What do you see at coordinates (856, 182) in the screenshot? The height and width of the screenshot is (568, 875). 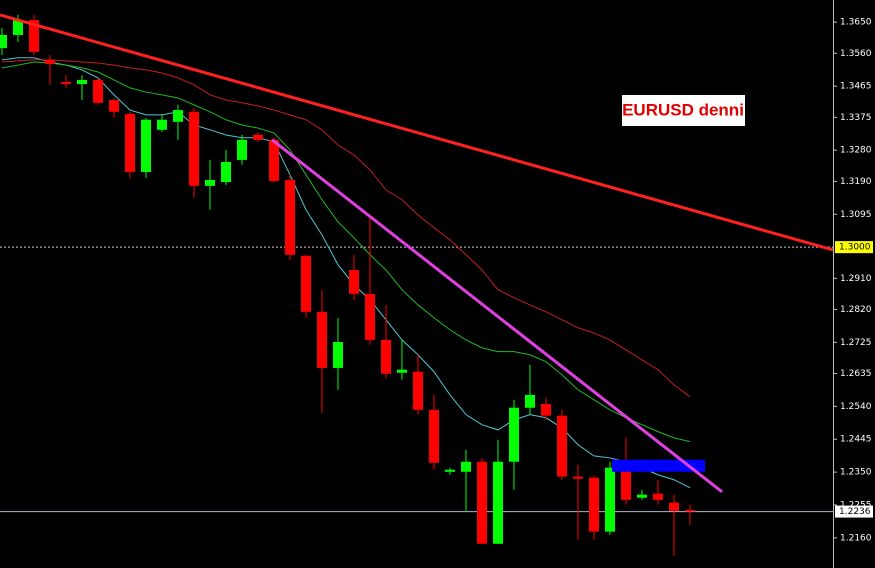 I see `y-tick-label: 1.3190` at bounding box center [856, 182].